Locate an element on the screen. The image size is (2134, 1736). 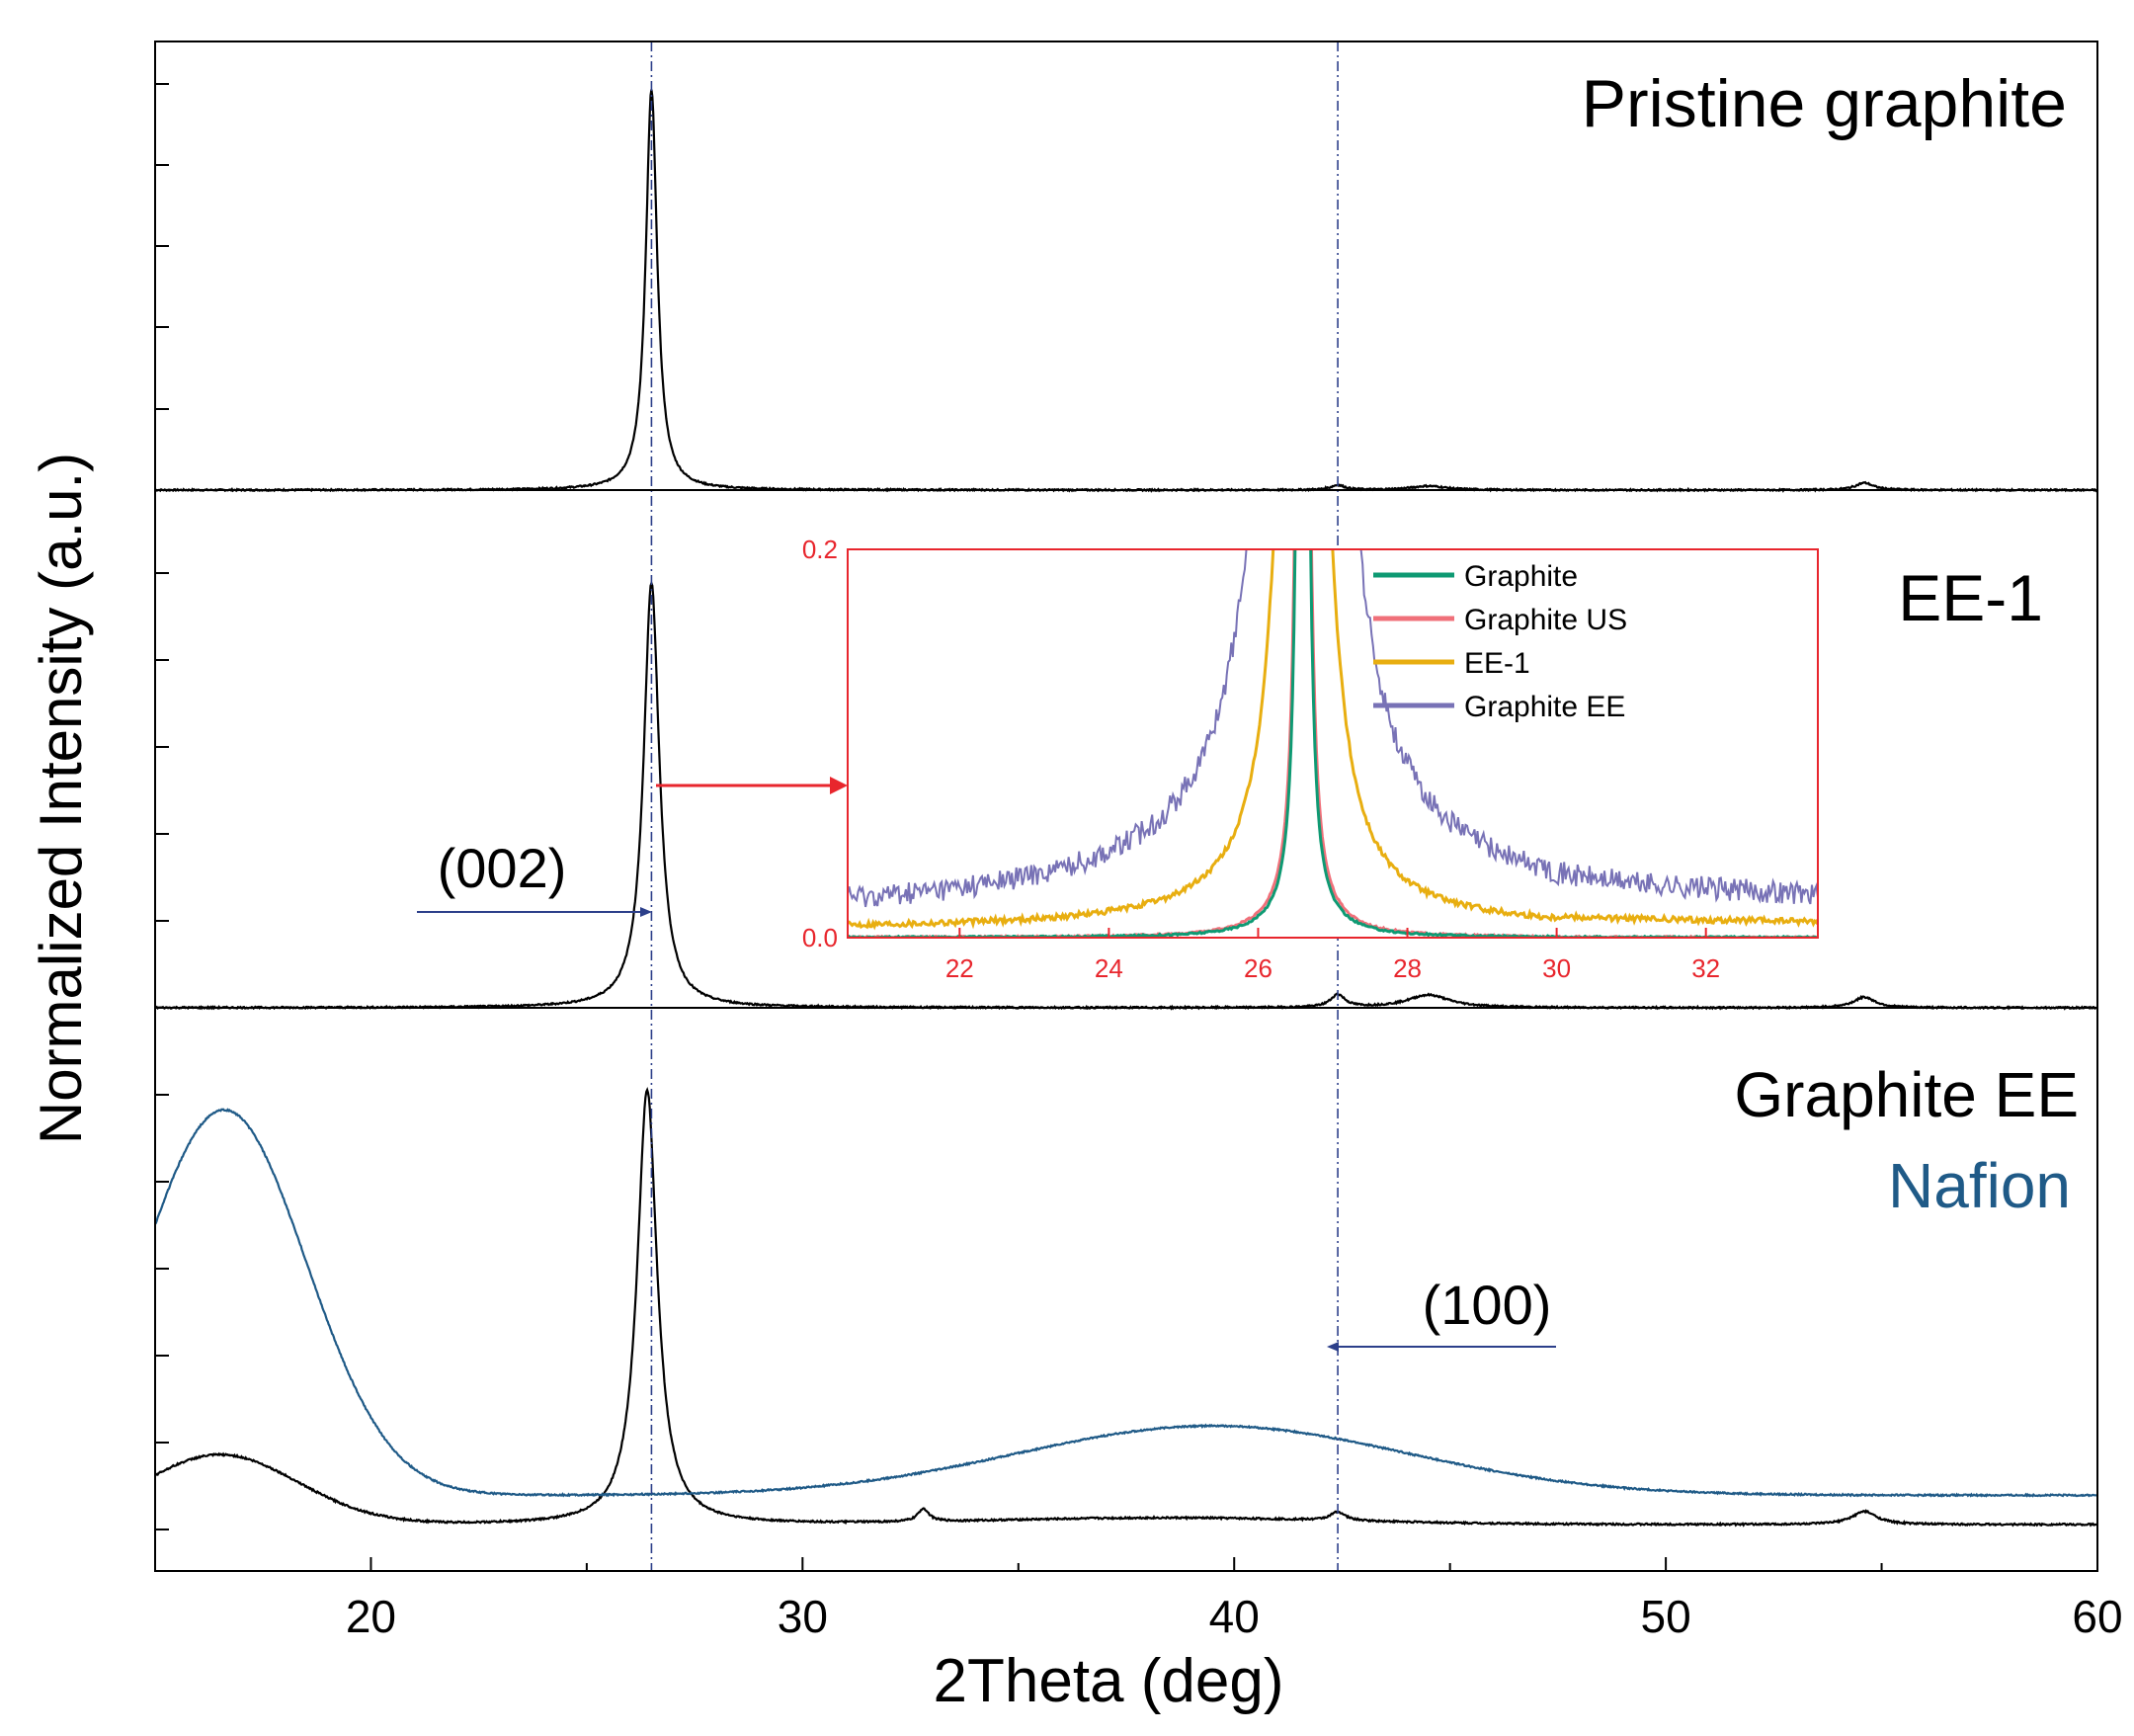
inset-background is located at coordinates (1333, 744).